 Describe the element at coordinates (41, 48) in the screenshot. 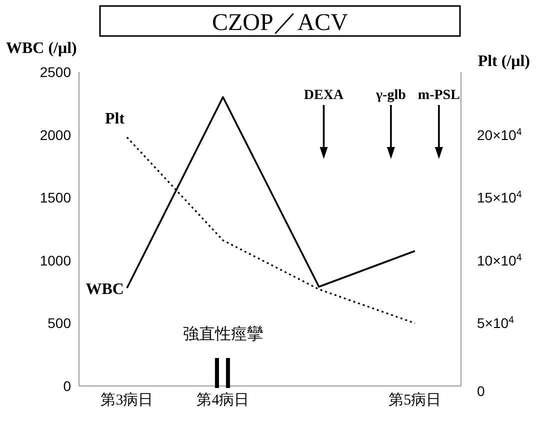

I see `y-axis-title: WBC (/μl)` at that location.